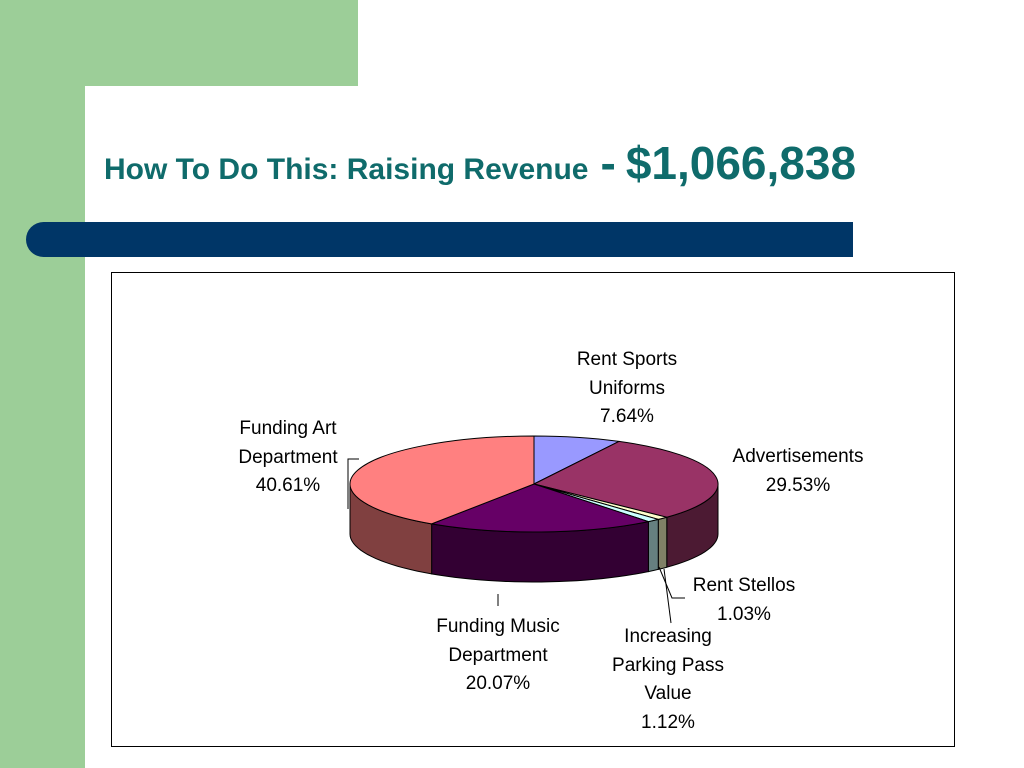 Image resolution: width=1024 pixels, height=768 pixels. I want to click on title-revenue-value: $1,066,838, so click(741, 163).